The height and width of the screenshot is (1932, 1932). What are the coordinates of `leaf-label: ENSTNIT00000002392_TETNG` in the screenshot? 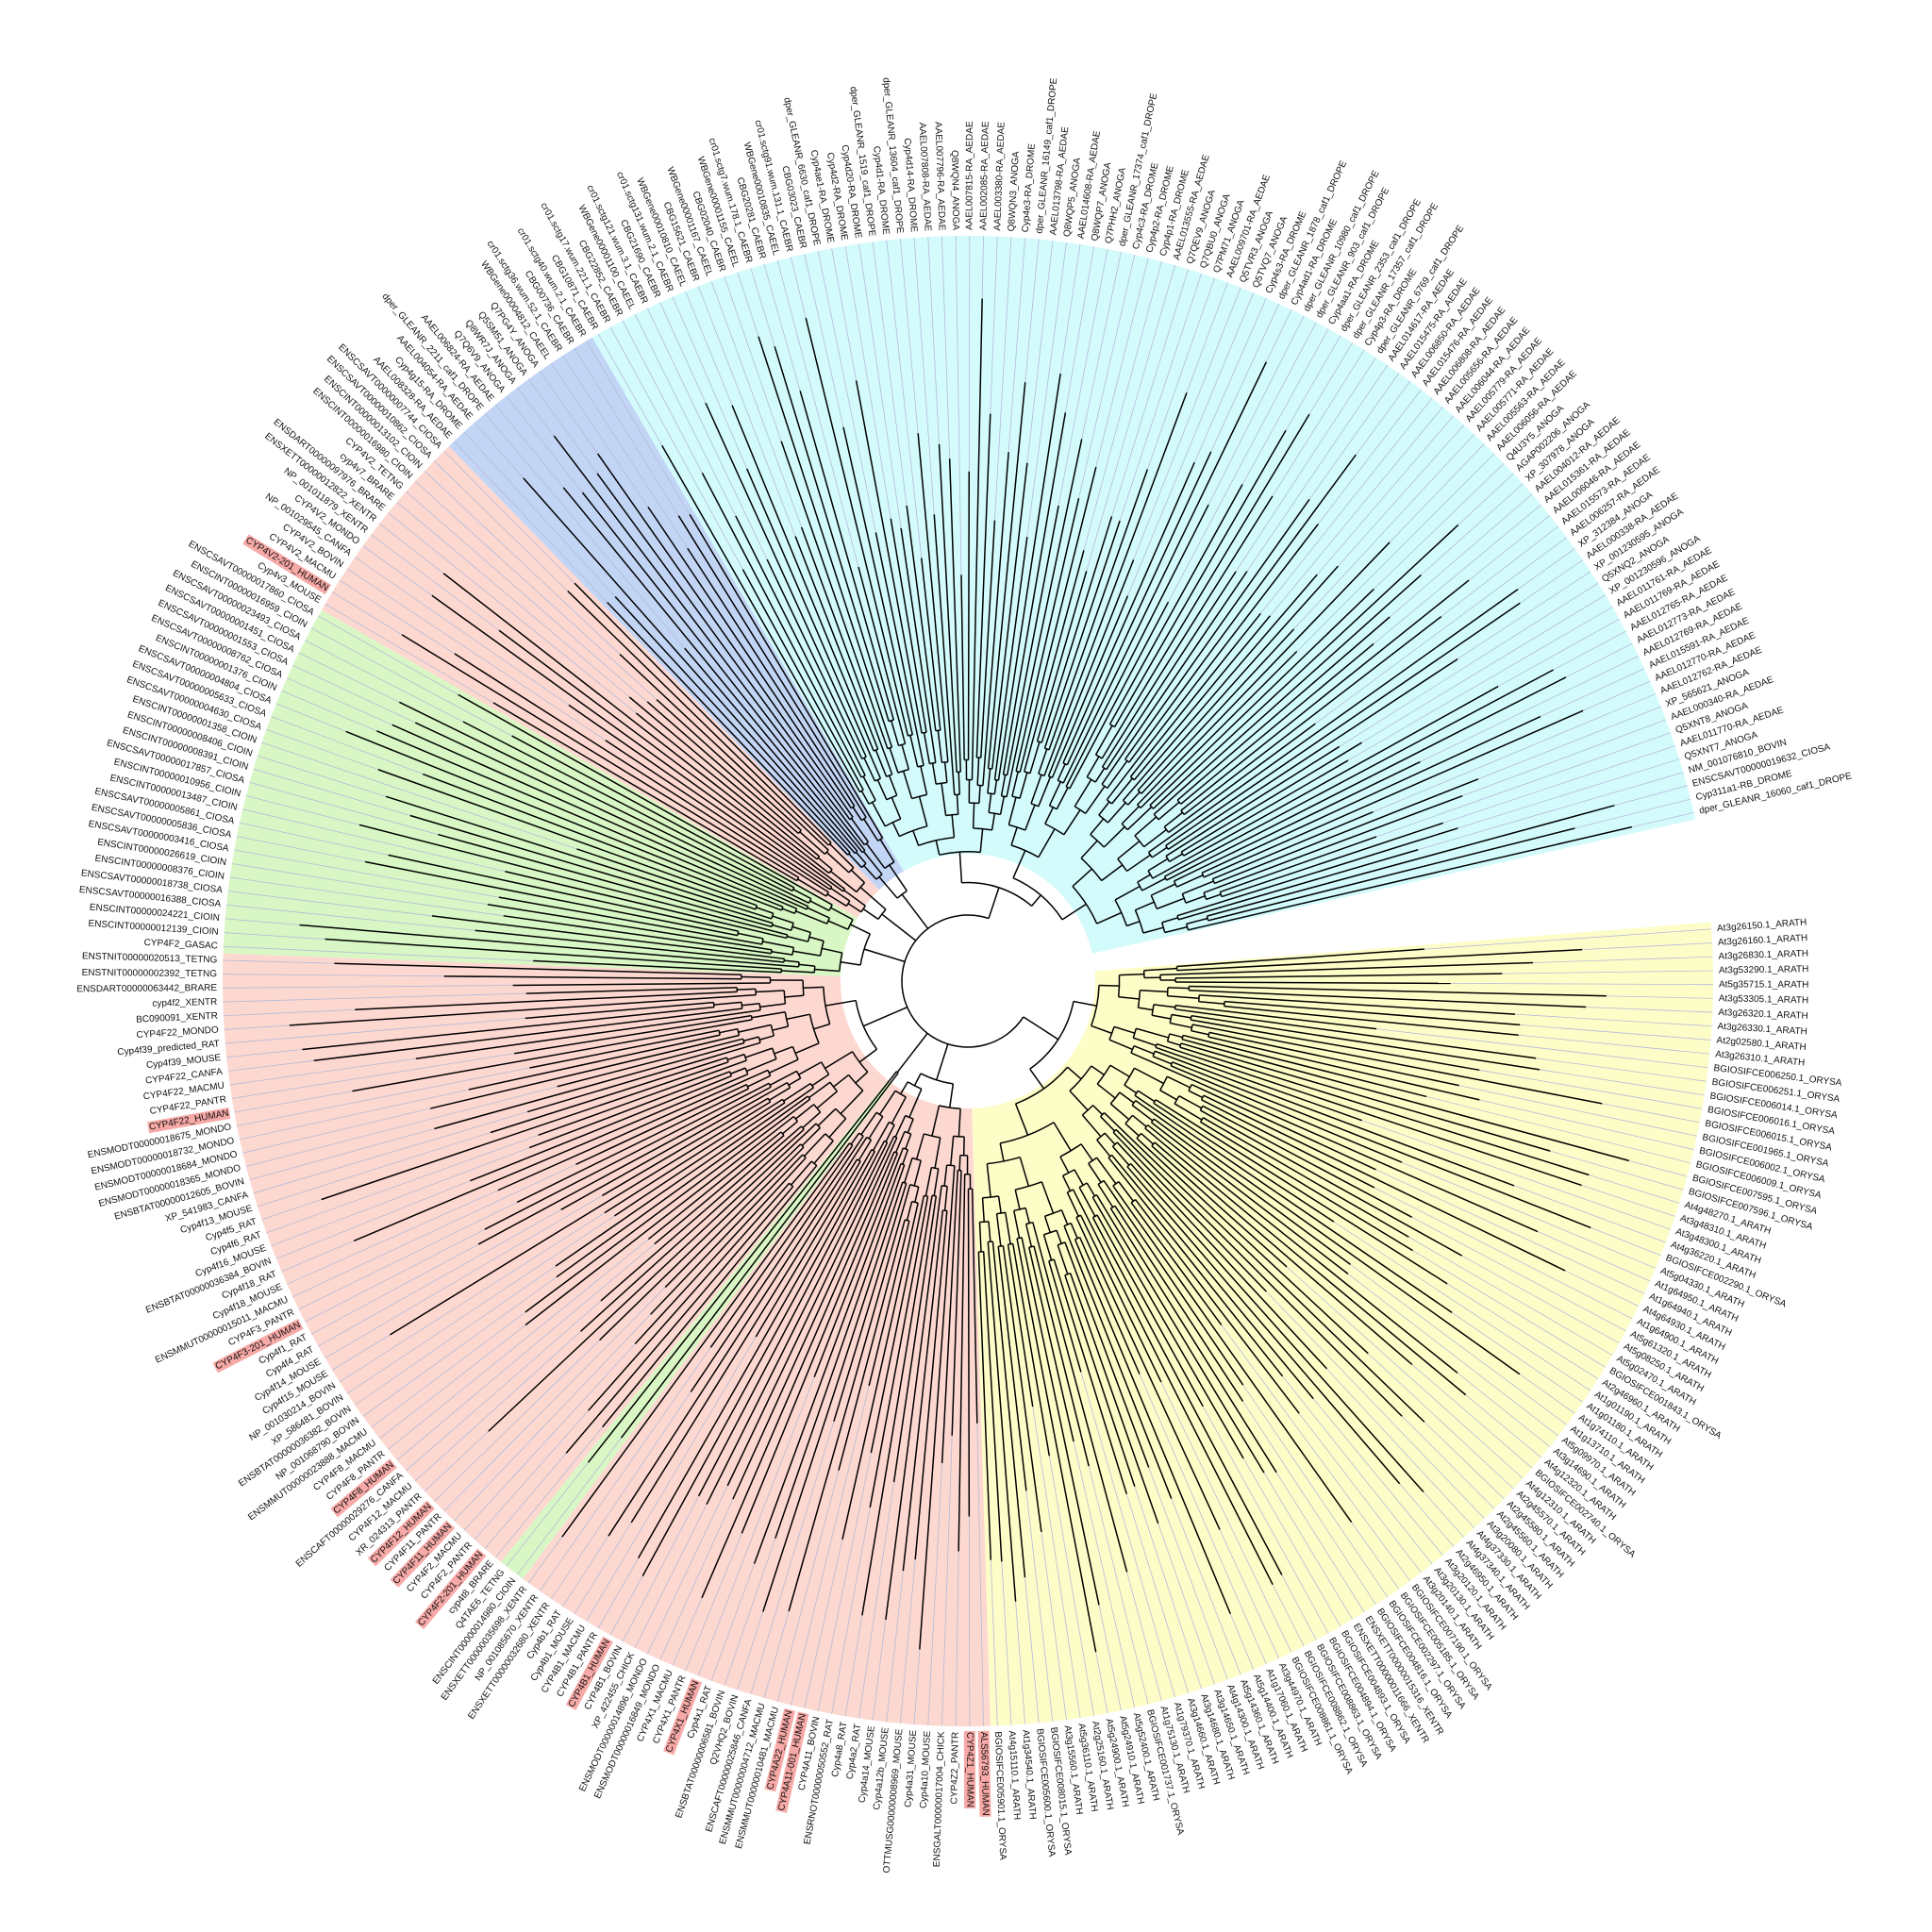 It's located at (150, 974).